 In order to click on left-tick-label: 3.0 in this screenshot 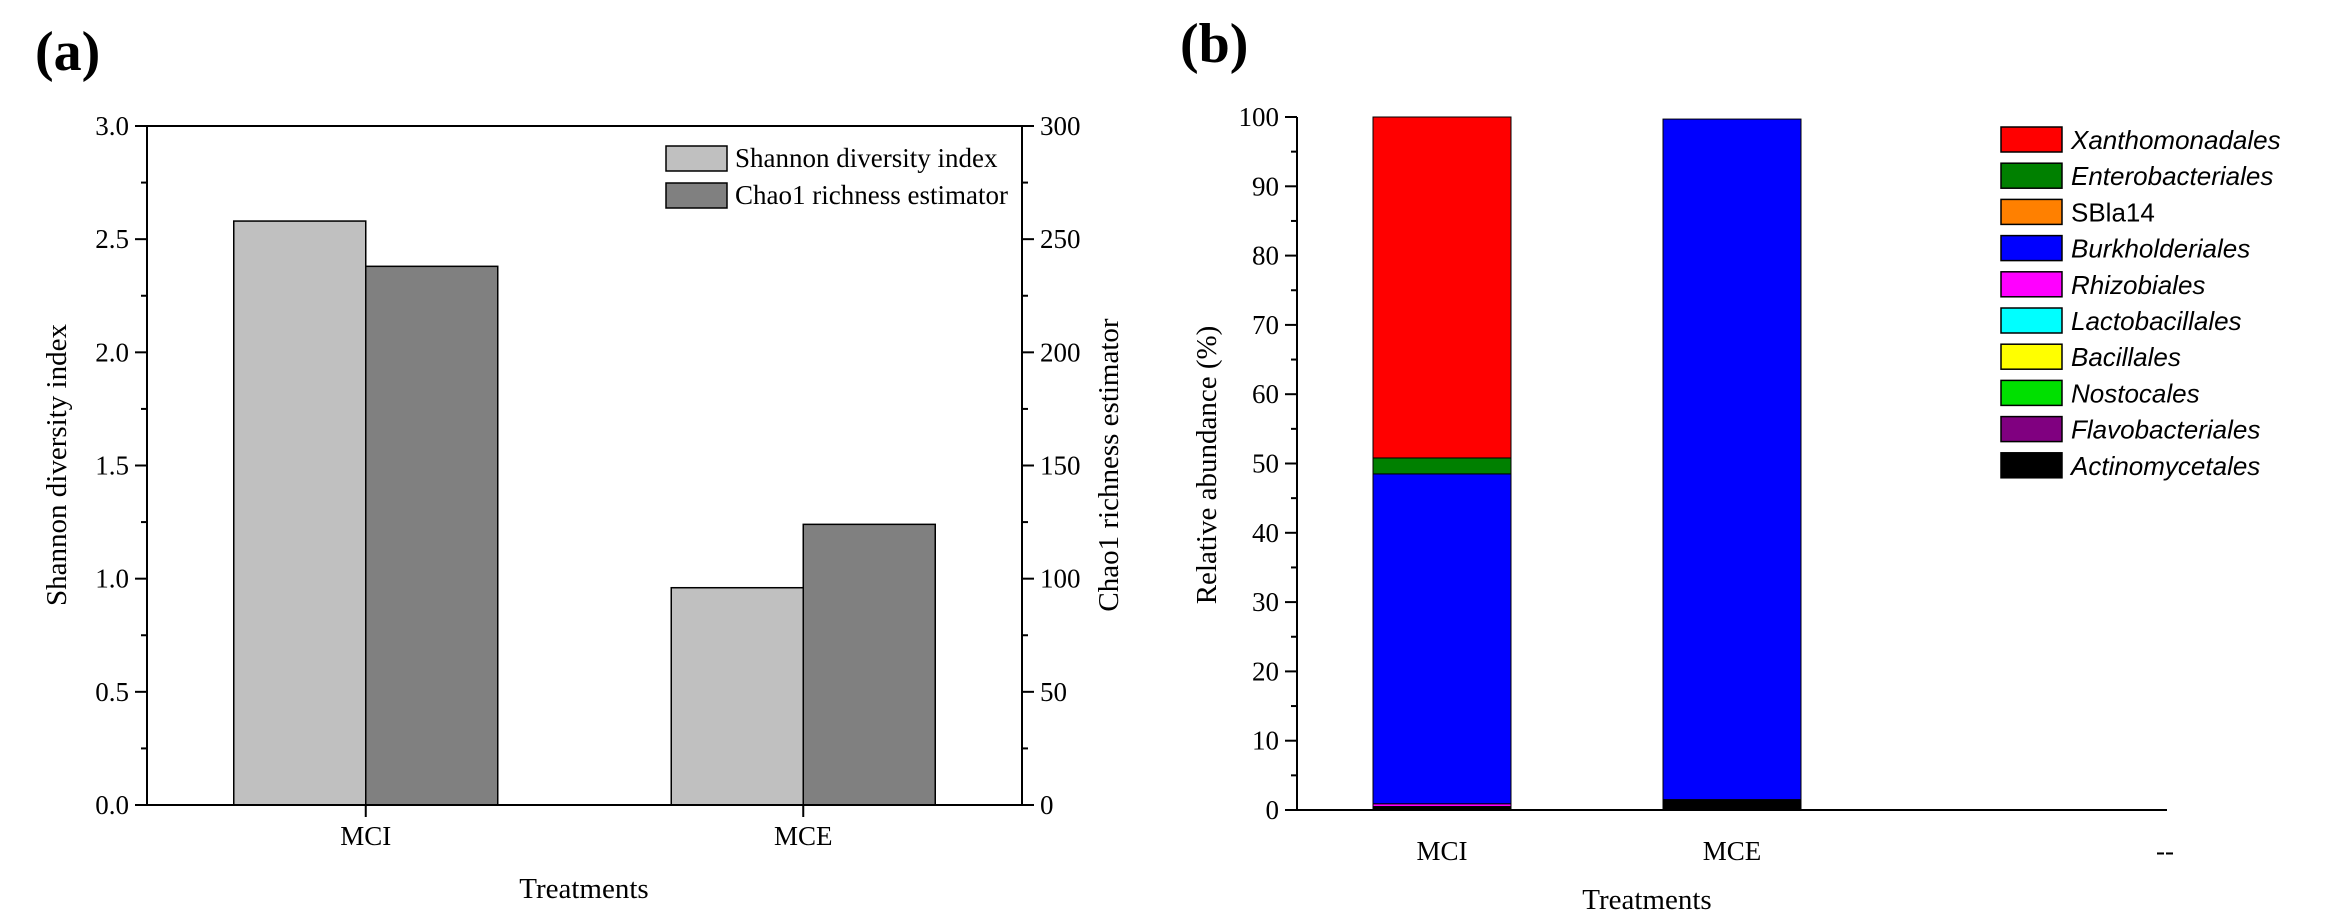, I will do `click(112, 126)`.